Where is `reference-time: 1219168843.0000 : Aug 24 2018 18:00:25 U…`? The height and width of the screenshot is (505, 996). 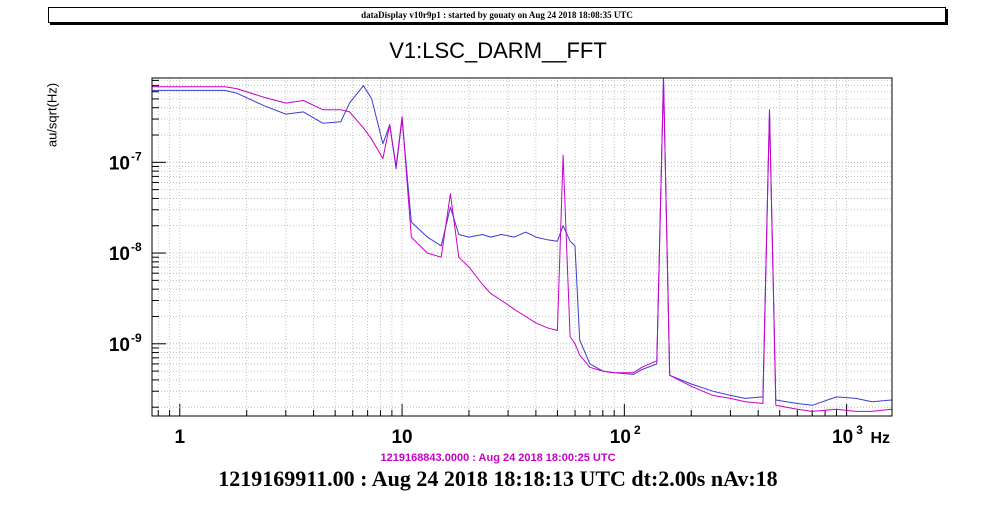
reference-time: 1219168843.0000 : Aug 24 2018 18:00:25 U… is located at coordinates (498, 458).